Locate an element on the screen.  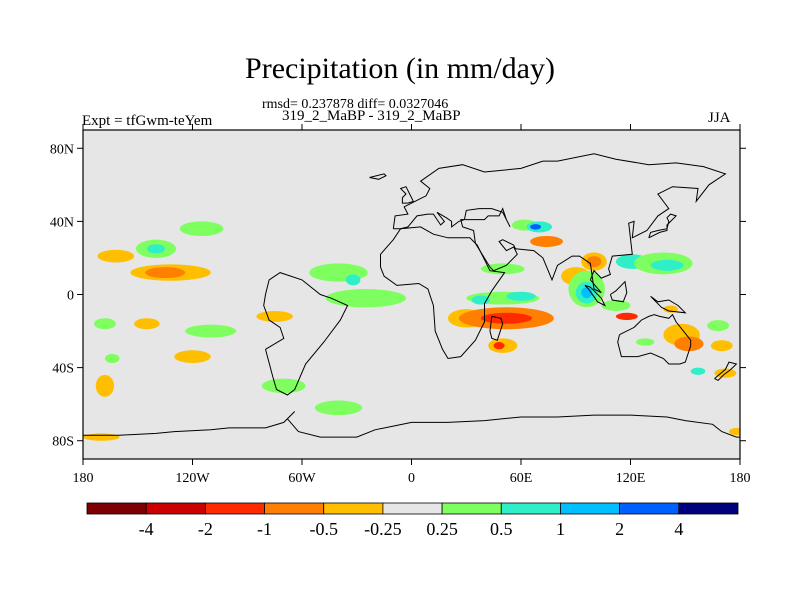
colorbar-label: -0.5 is located at coordinates (323, 529).